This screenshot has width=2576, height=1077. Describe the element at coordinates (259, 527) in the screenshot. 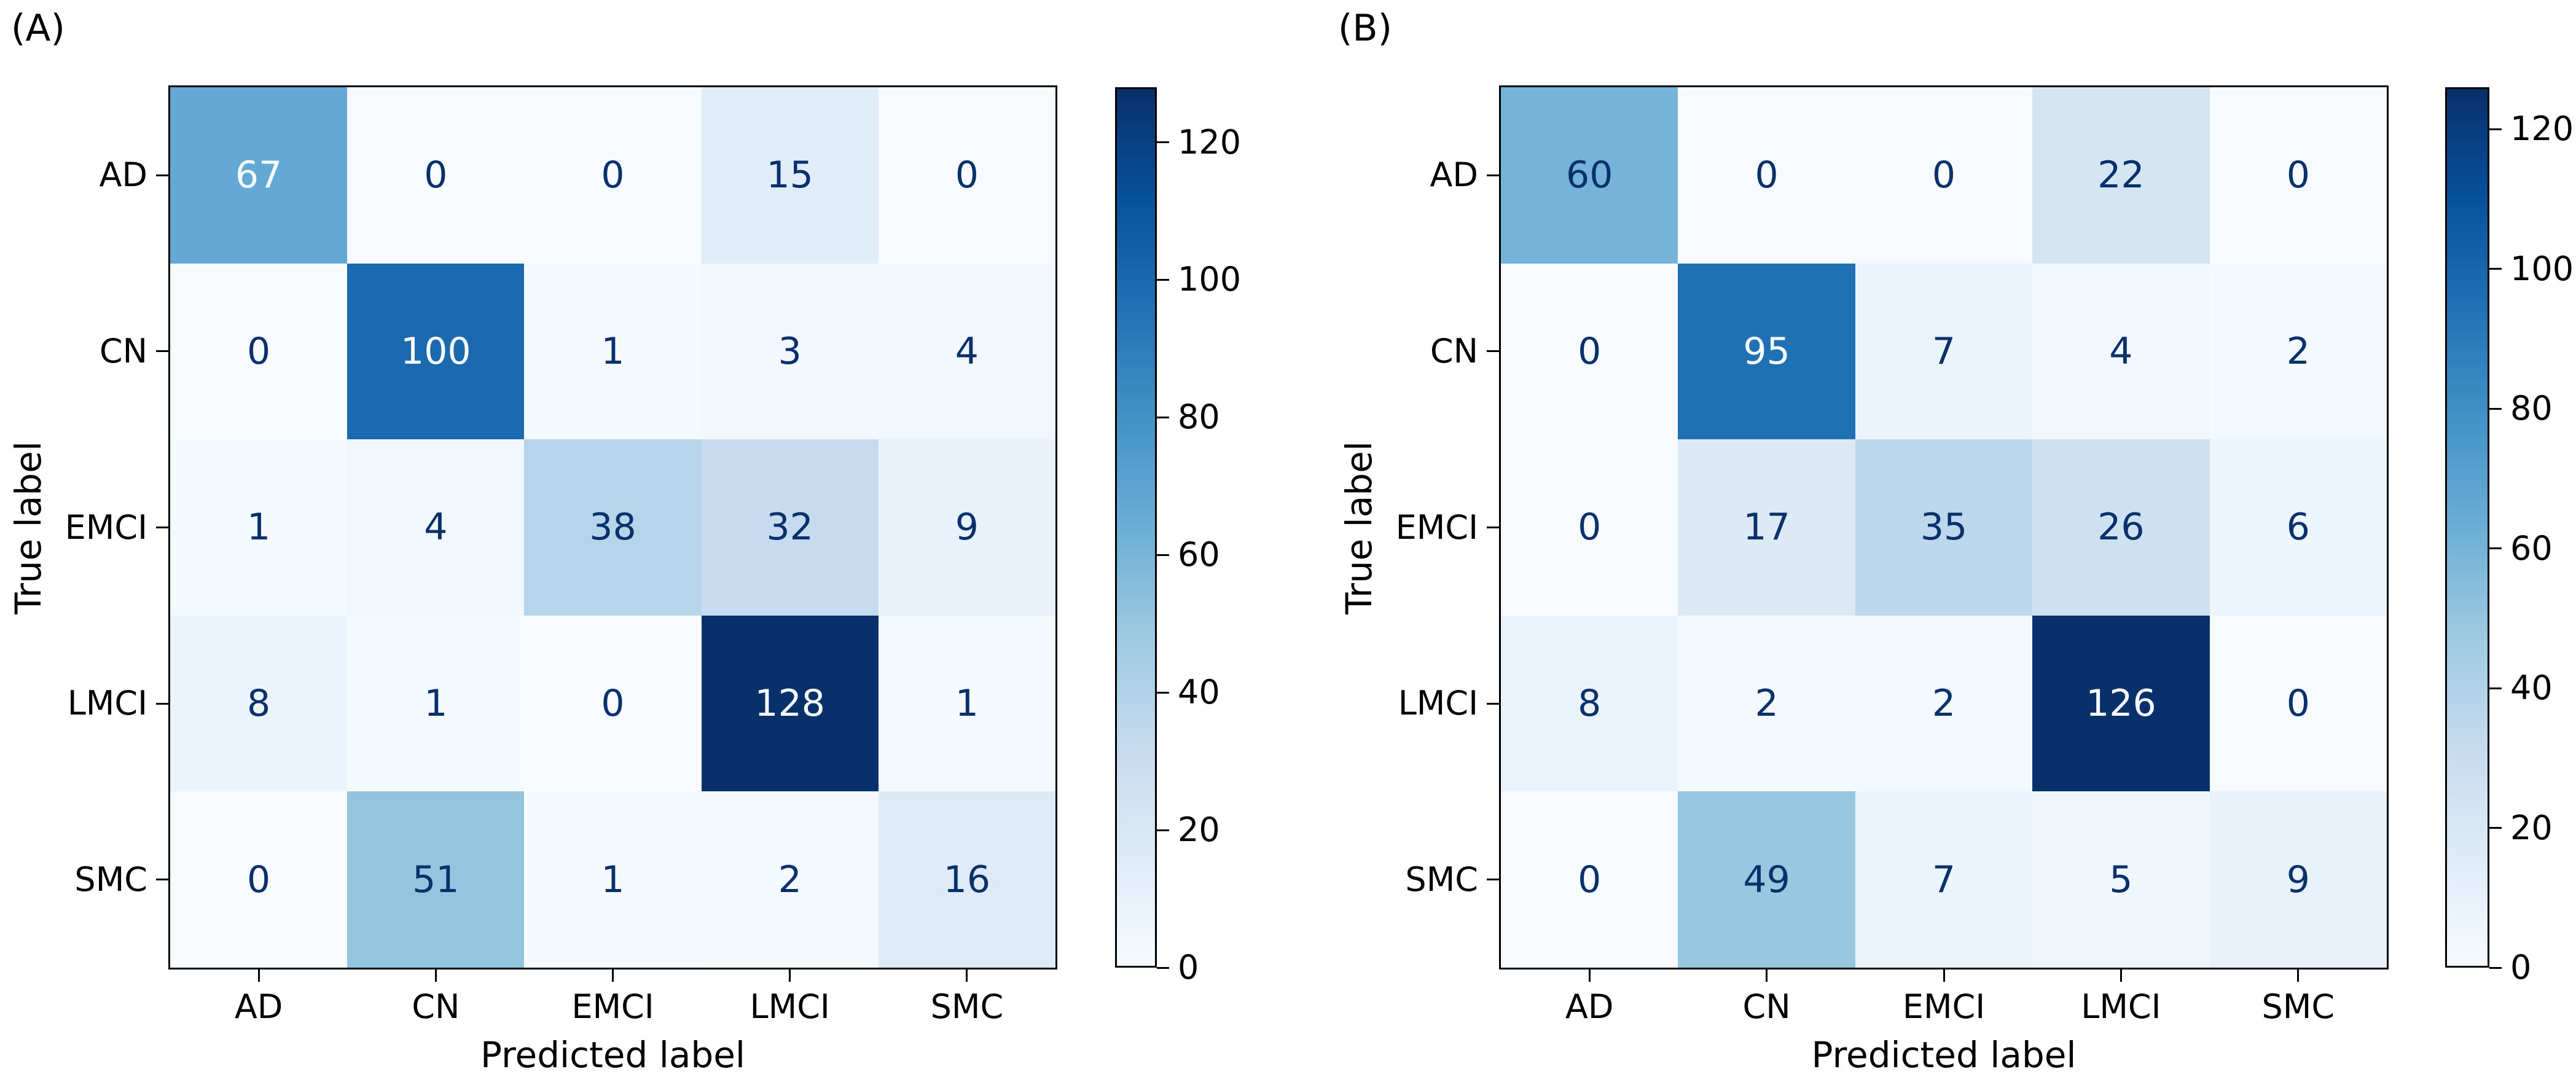

I see `cell-A-EMCI-AD: 1` at that location.